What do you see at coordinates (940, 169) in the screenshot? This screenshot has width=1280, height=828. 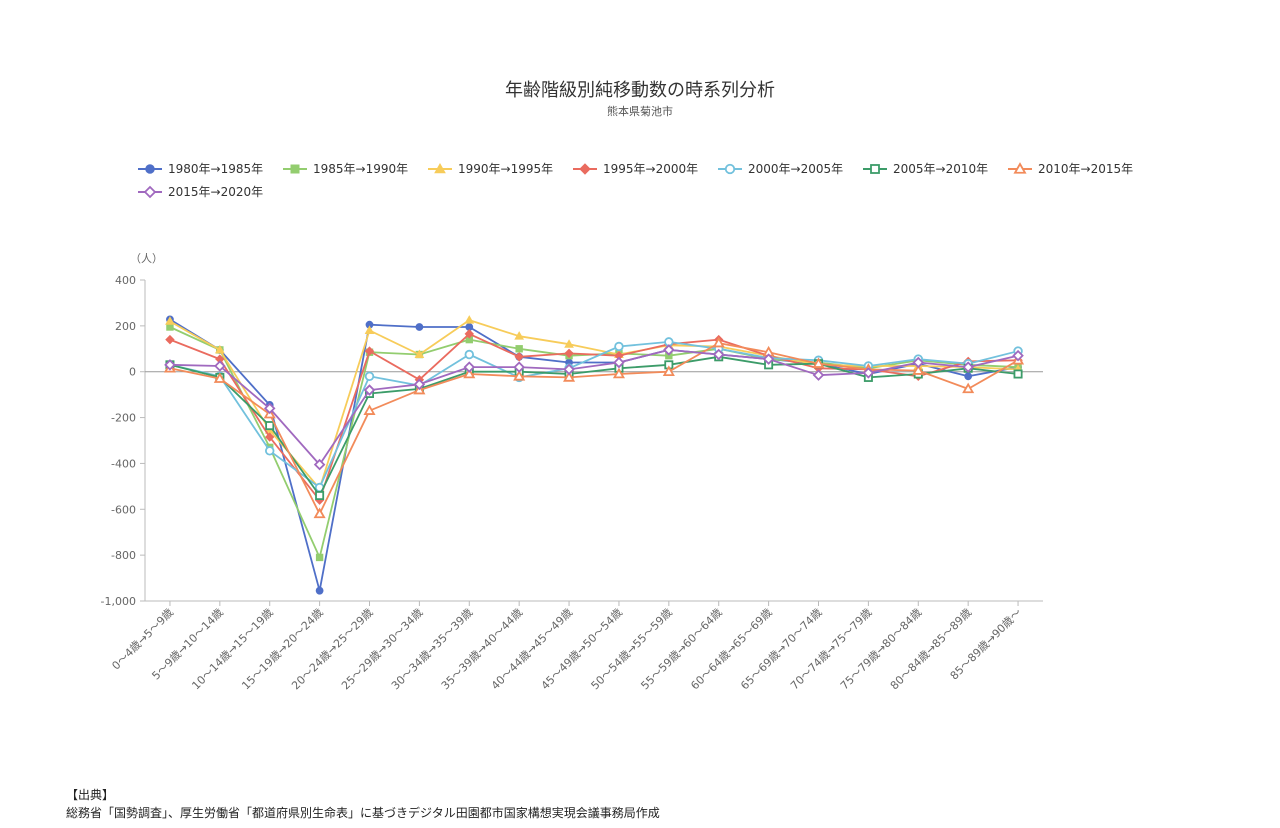 I see `legend-label: 2005年→2010年` at bounding box center [940, 169].